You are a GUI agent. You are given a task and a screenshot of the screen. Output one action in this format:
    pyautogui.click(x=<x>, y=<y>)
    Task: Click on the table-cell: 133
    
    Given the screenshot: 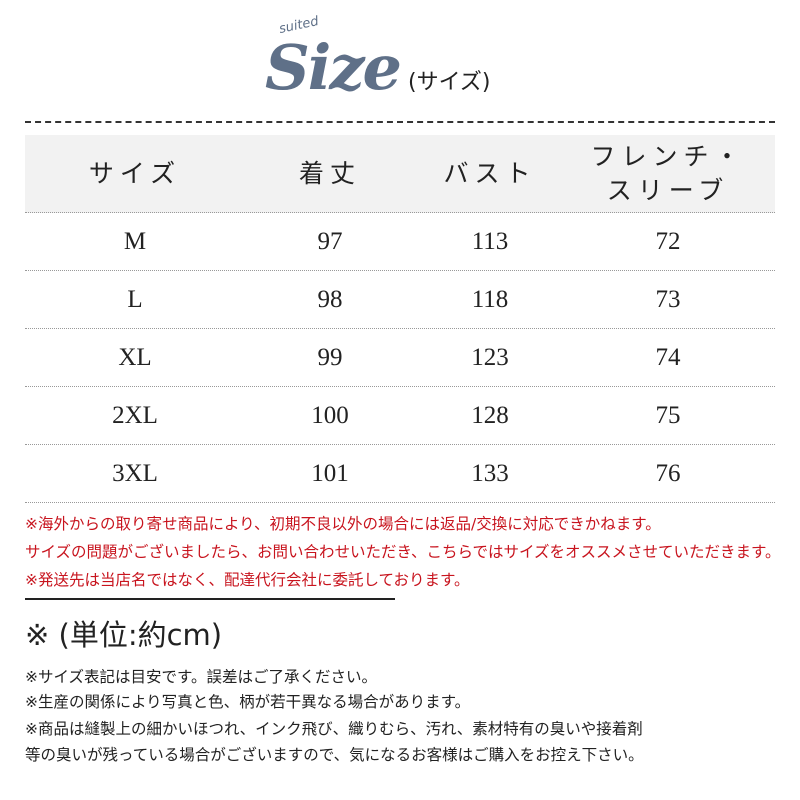 What is the action you would take?
    pyautogui.click(x=490, y=473)
    